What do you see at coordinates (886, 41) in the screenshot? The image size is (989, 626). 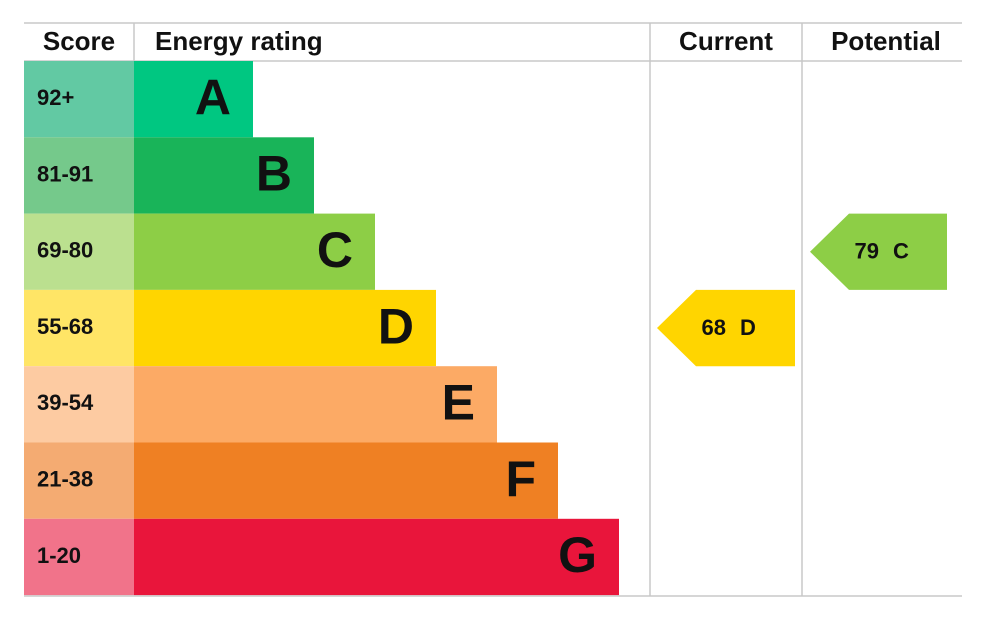 I see `header-potential: Potential` at bounding box center [886, 41].